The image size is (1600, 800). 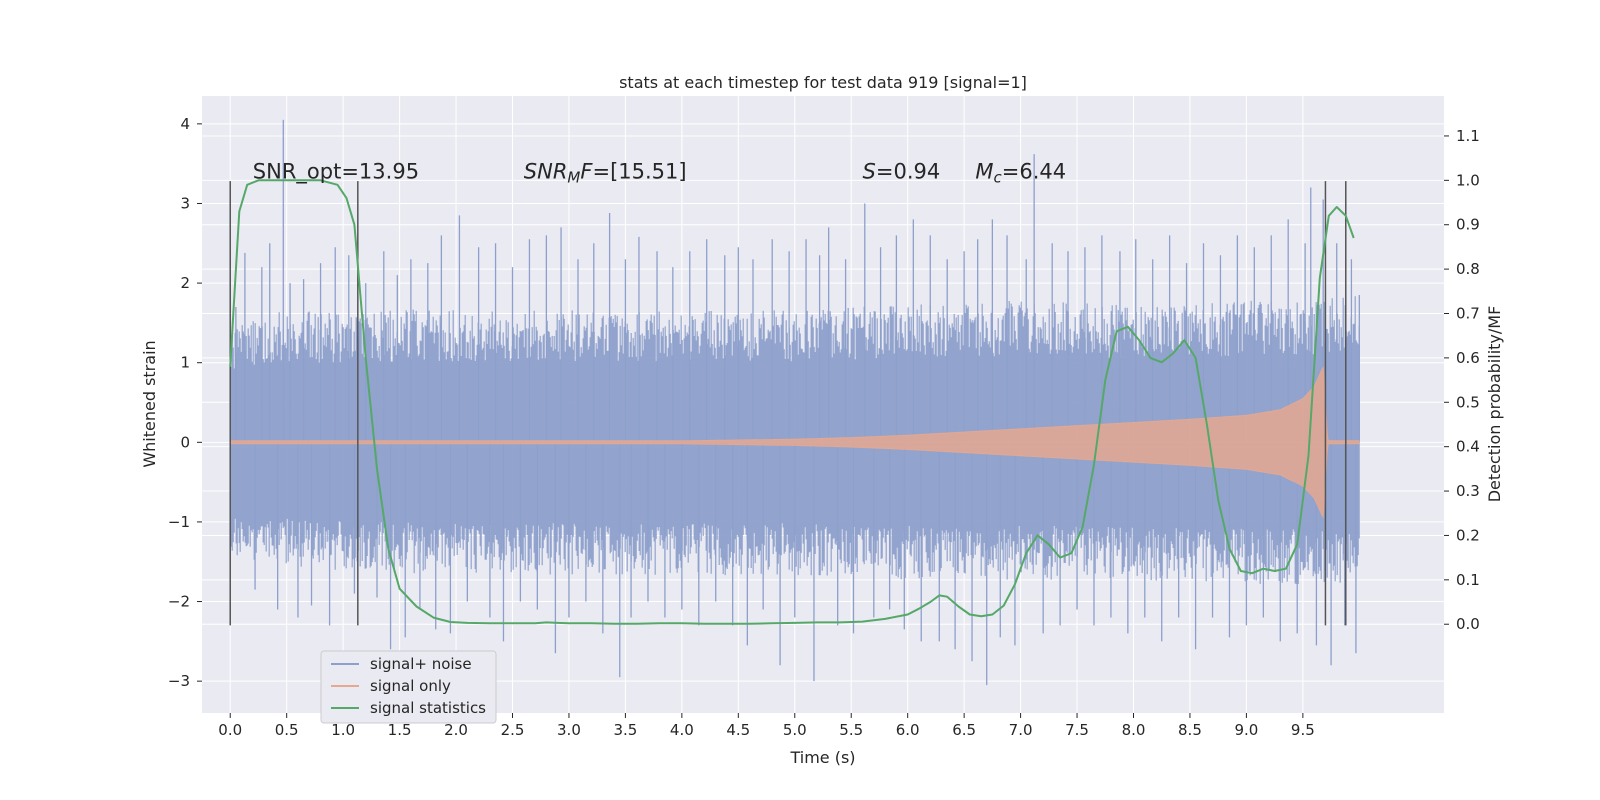 I want to click on y-tick-label: −1, so click(x=179, y=522).